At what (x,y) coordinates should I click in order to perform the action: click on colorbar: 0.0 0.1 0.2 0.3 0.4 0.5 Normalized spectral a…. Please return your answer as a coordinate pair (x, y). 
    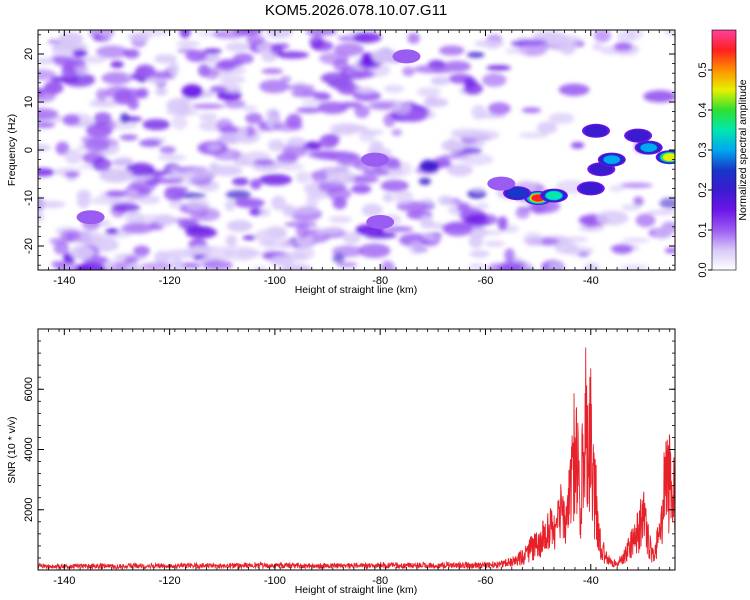
    Looking at the image, I should click on (723, 153).